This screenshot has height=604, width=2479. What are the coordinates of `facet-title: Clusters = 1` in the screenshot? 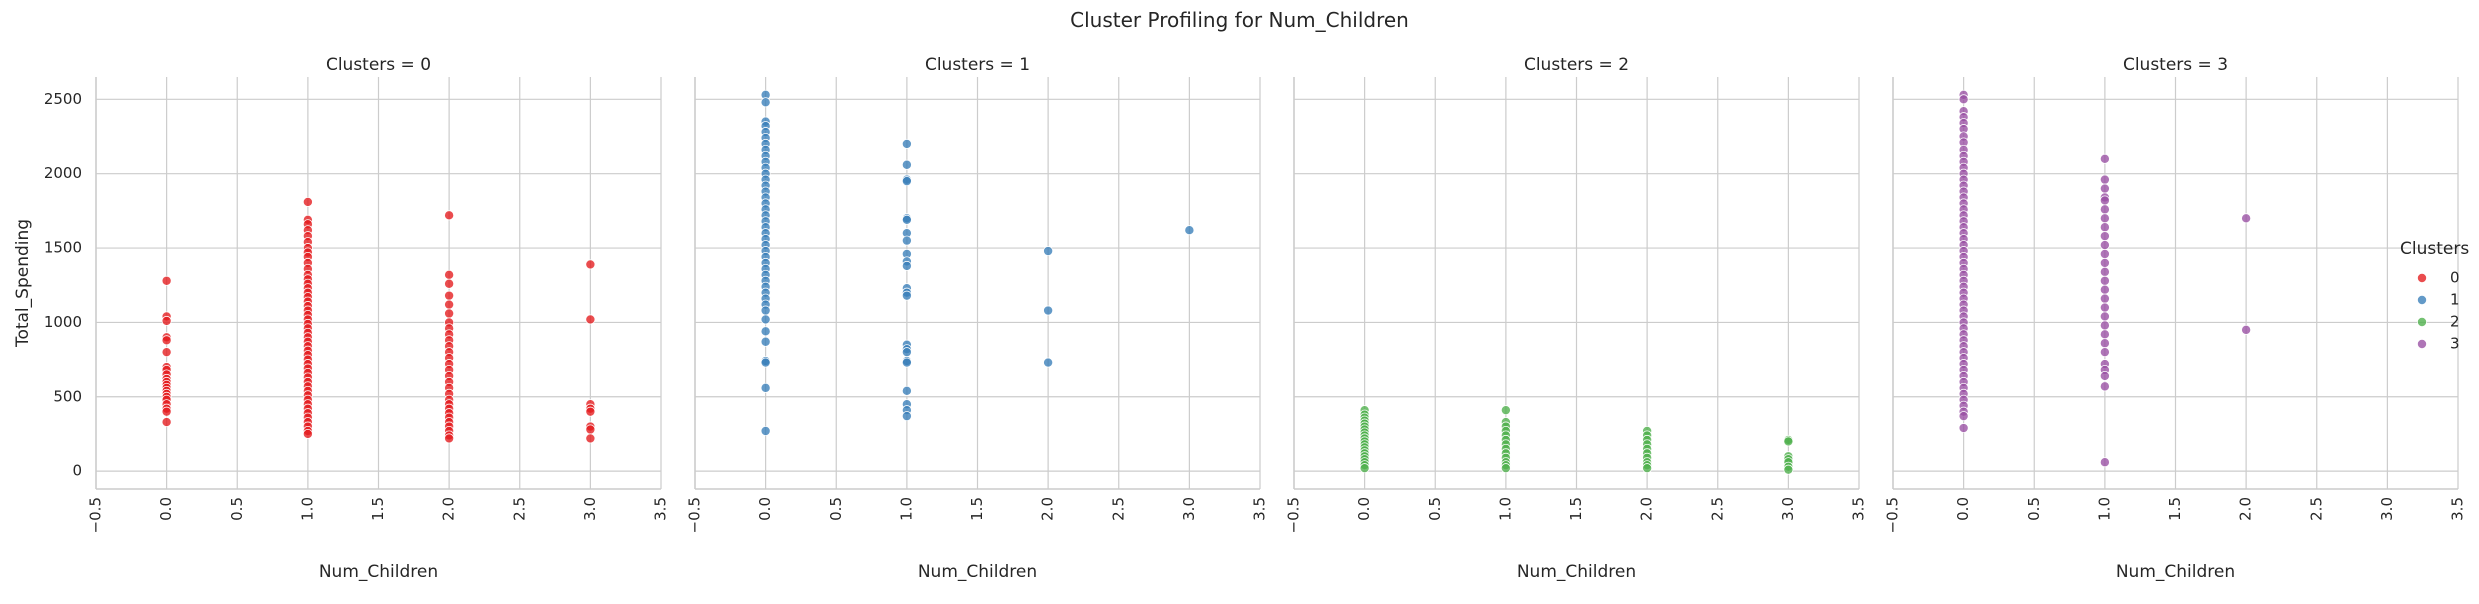 It's located at (977, 65).